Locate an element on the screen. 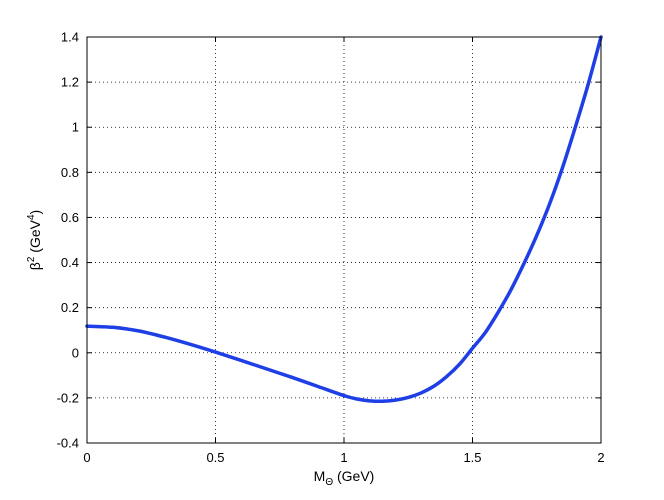 This screenshot has width=664, height=500. x-tick-label: 0.5 is located at coordinates (215, 457).